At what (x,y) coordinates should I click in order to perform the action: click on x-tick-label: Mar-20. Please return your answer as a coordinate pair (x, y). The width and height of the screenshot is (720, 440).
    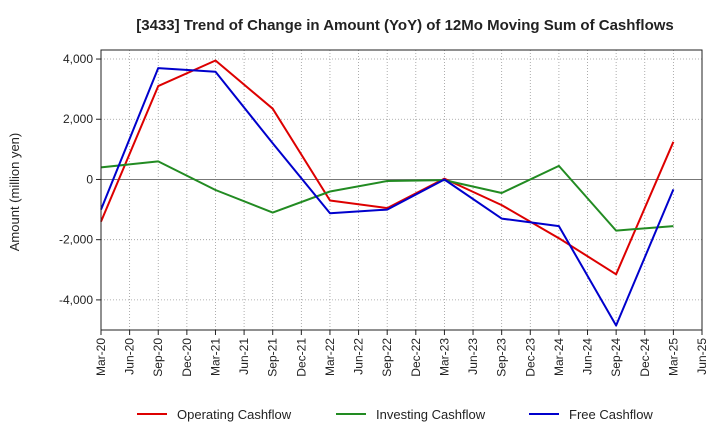
    Looking at the image, I should click on (101, 357).